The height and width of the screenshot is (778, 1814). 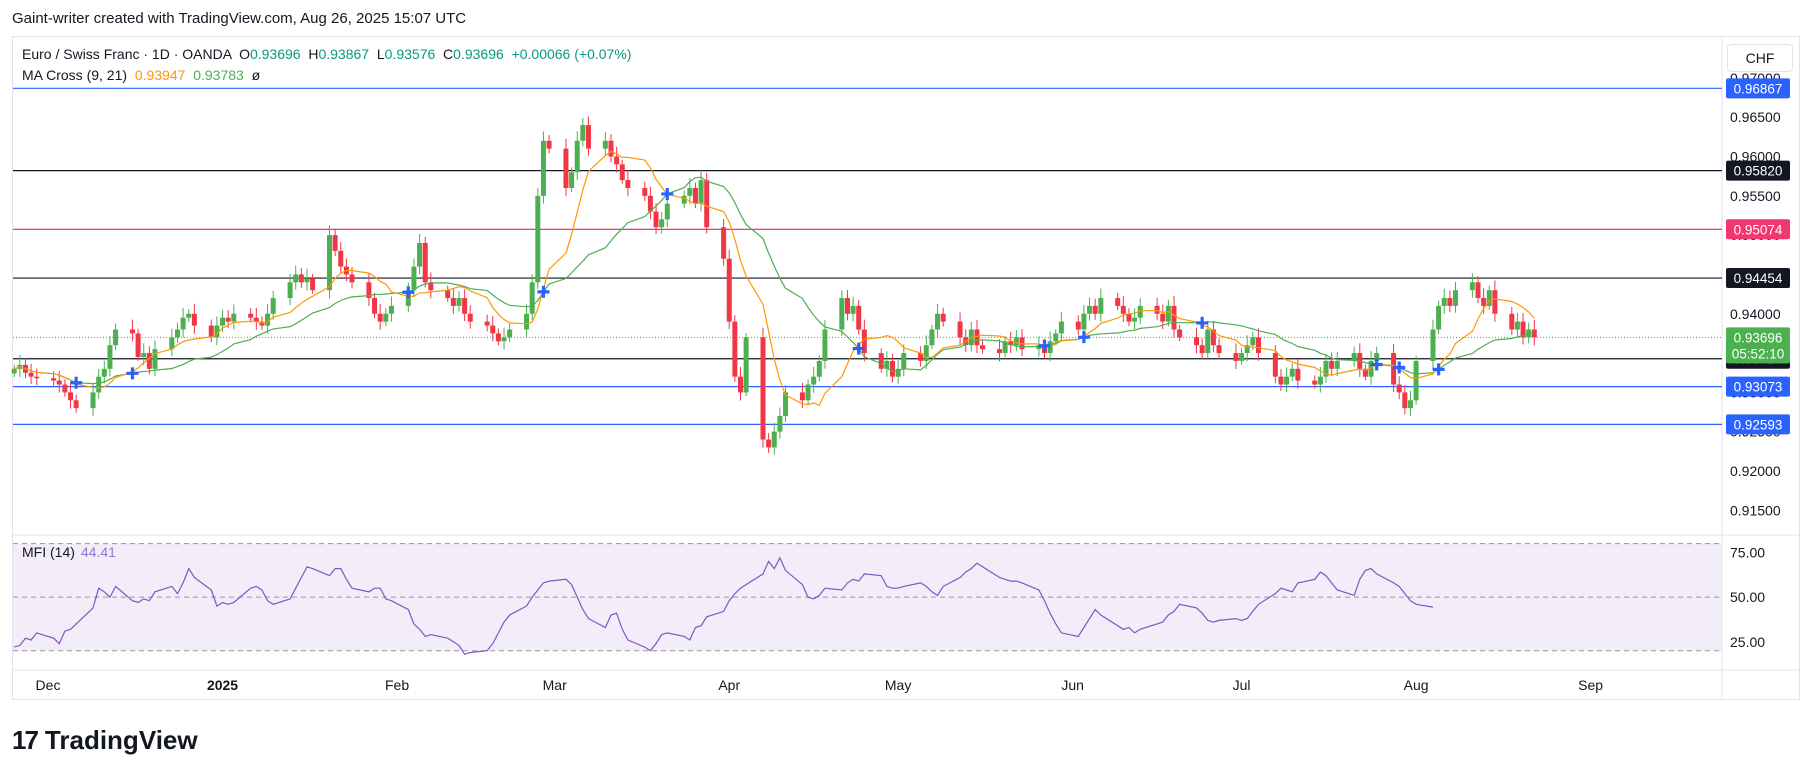 I want to click on low-label: L, so click(x=380, y=54).